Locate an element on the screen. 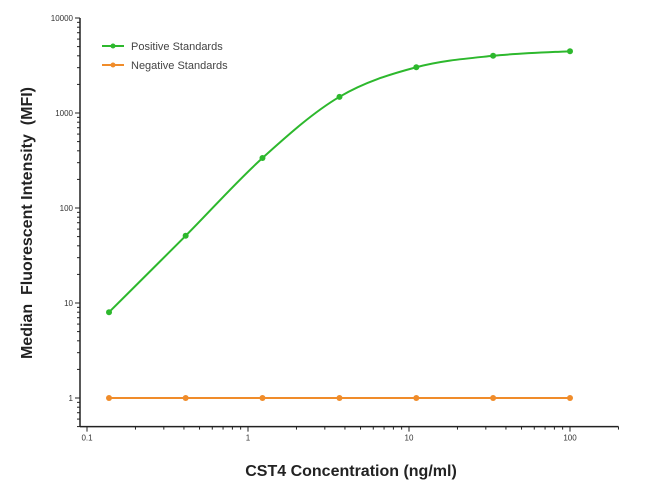  x-axis-label: CST4 Concentration (ng/ml) is located at coordinates (351, 471).